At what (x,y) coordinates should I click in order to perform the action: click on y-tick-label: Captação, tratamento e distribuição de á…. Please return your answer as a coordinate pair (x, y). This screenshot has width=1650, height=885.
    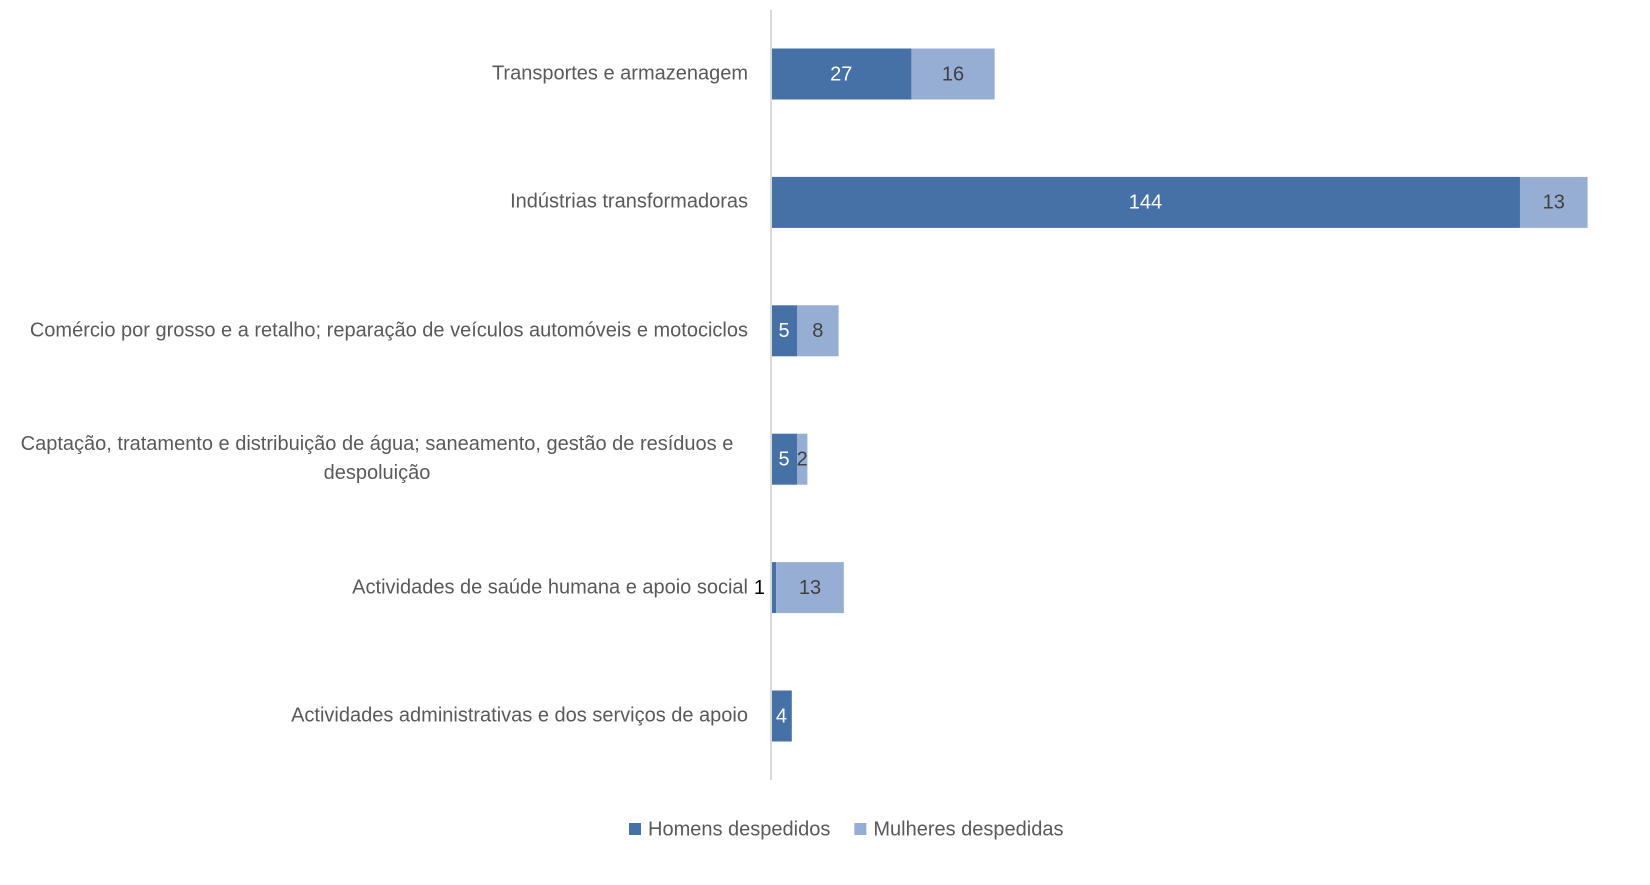
    Looking at the image, I should click on (377, 459).